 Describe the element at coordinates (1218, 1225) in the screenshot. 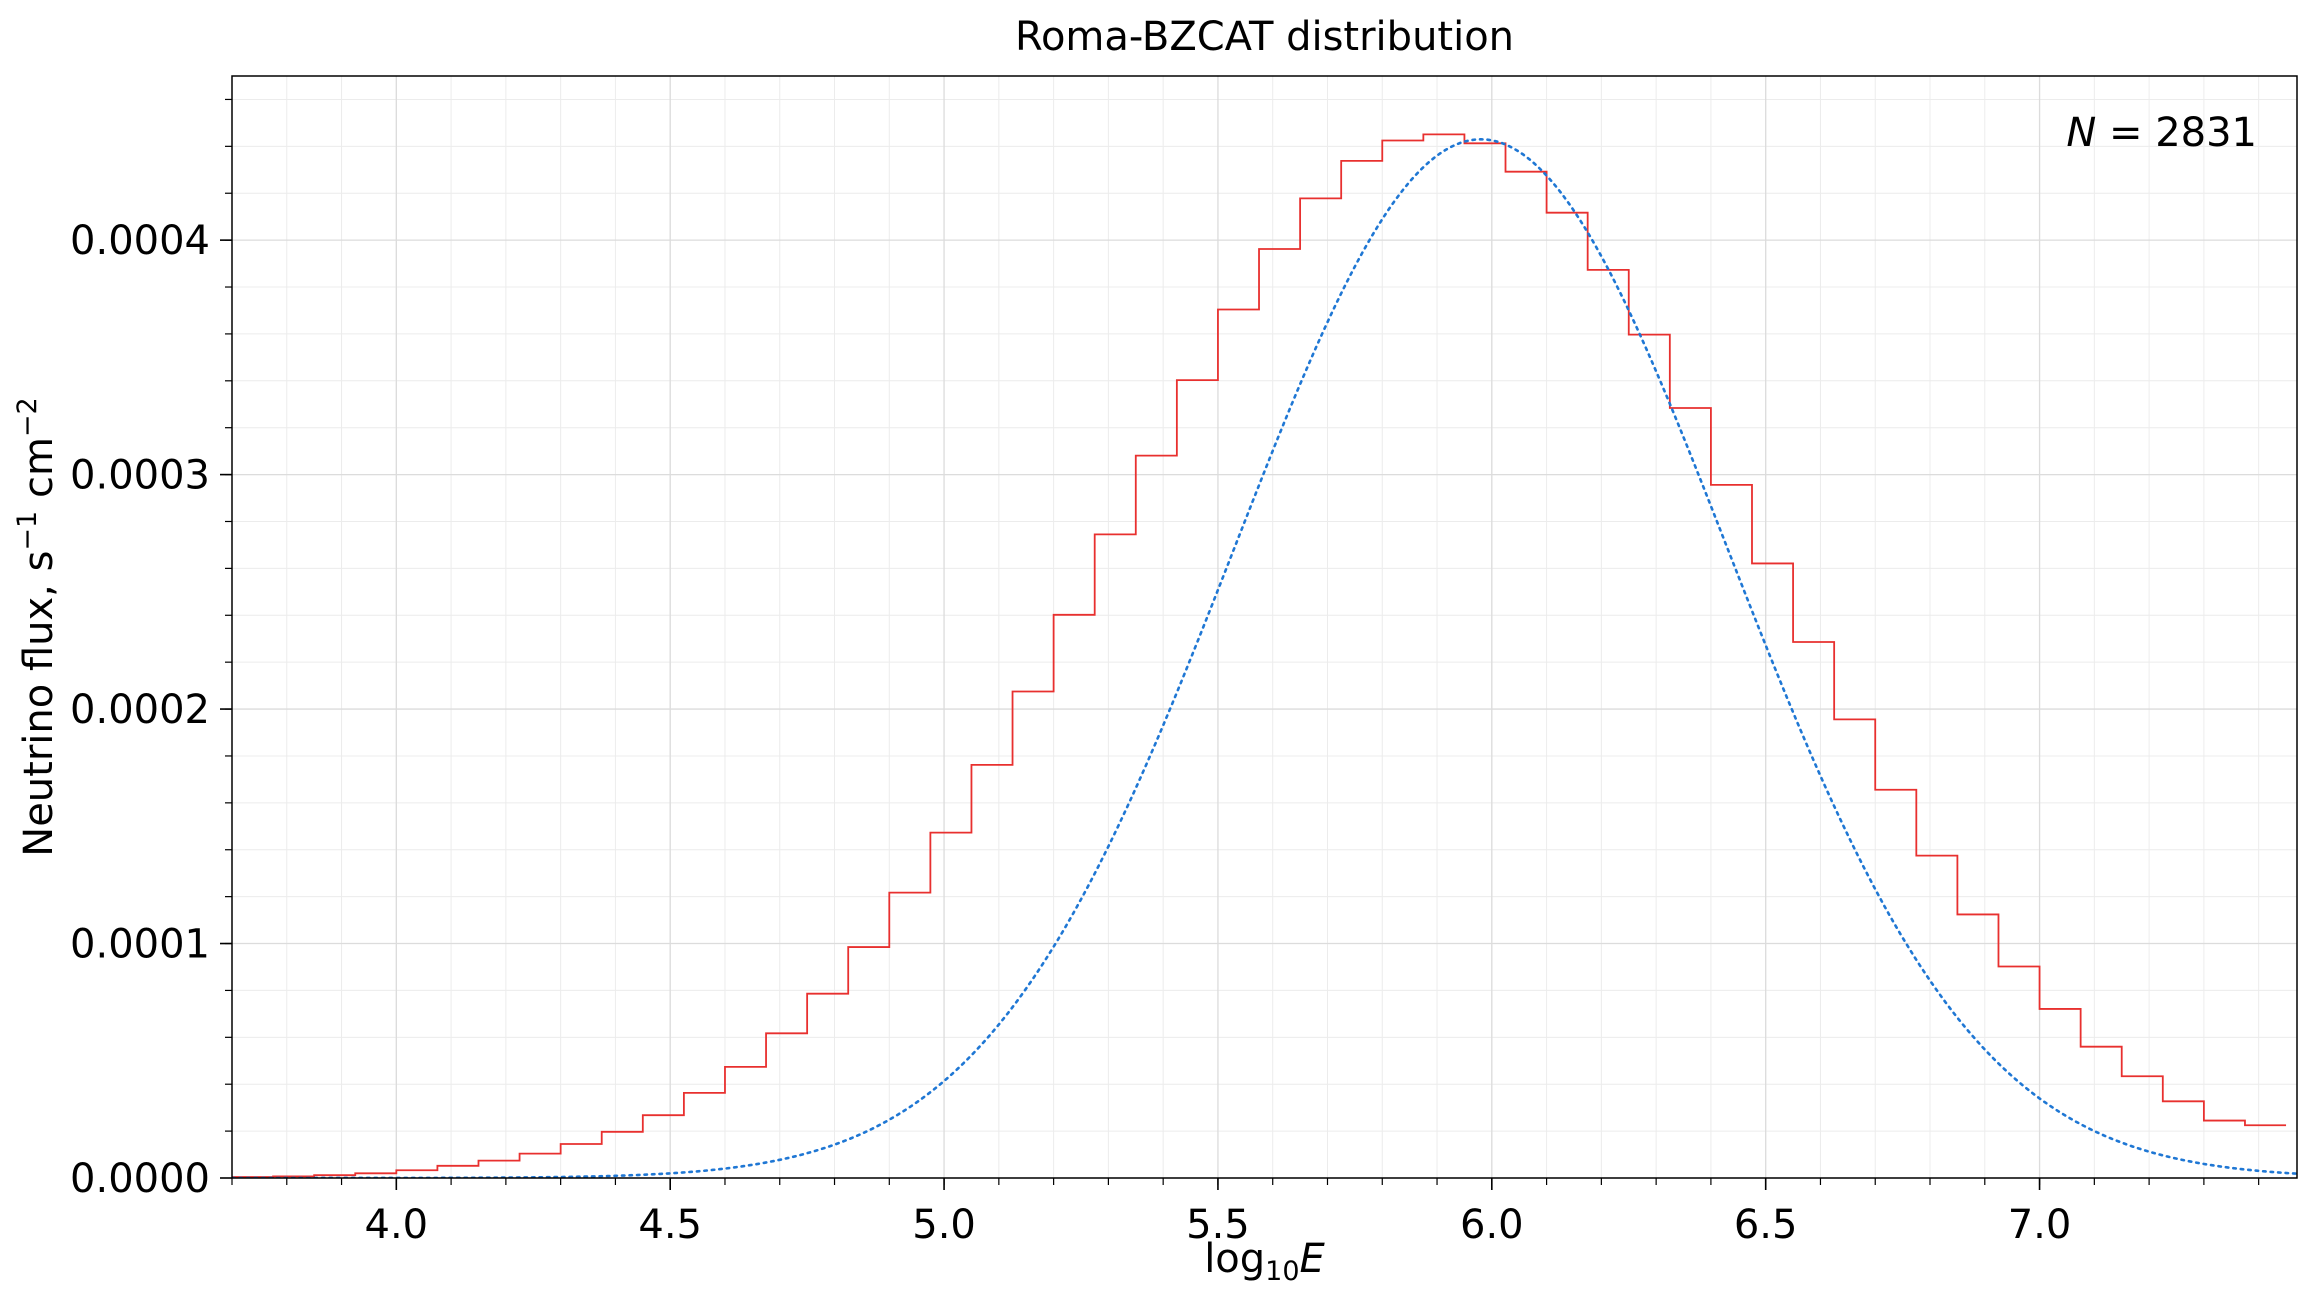

I see `x-tick-label: 5.5` at that location.